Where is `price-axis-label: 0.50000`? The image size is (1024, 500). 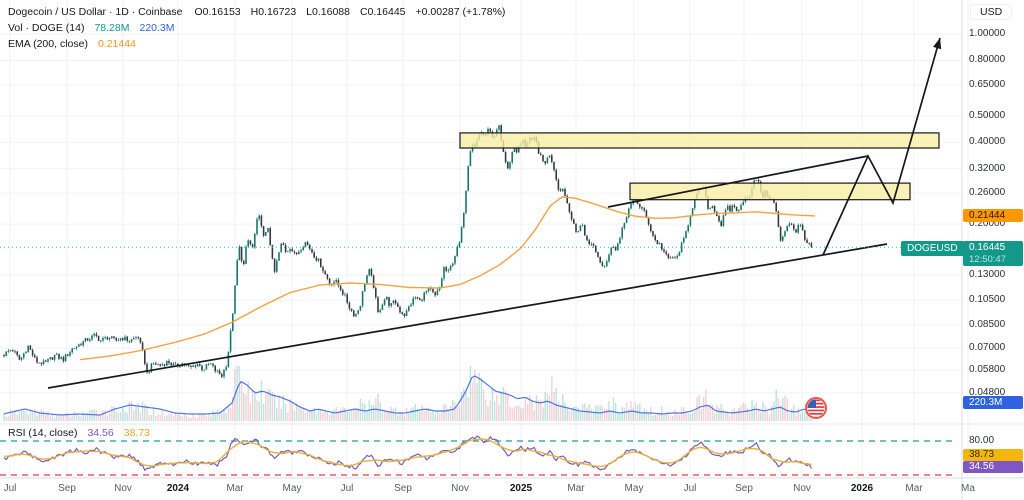
price-axis-label: 0.50000 is located at coordinates (987, 115).